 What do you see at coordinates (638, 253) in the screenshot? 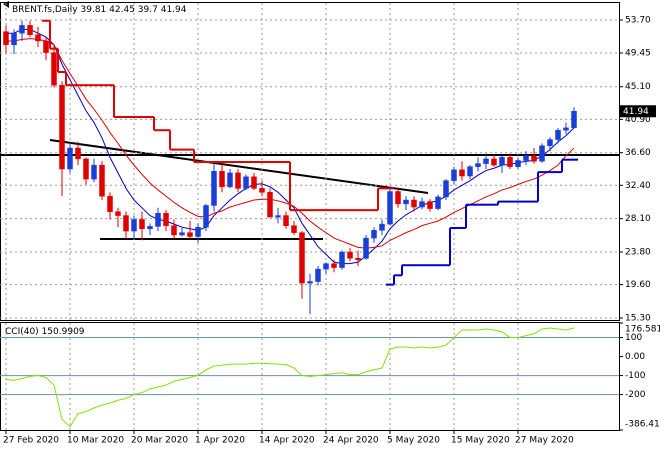
I see `y-tick-label: 23.80` at bounding box center [638, 253].